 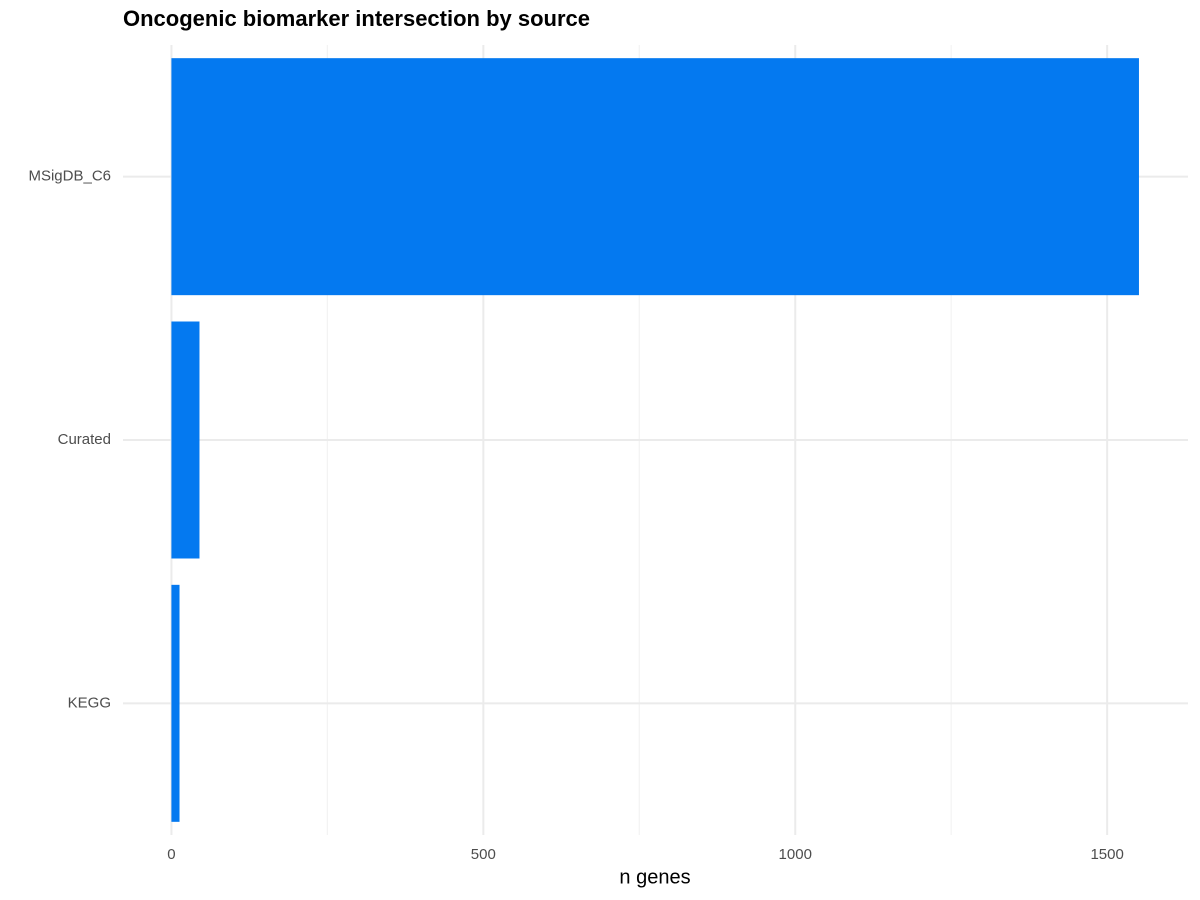 I want to click on y-tick-label: MSigDB_C6, so click(x=69, y=176).